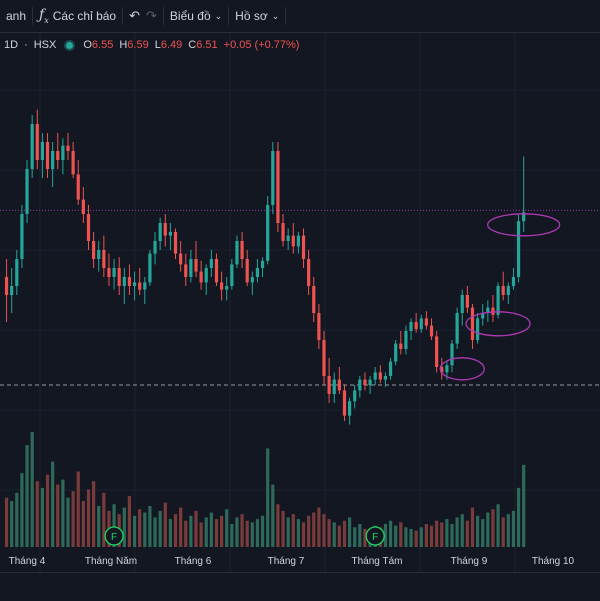 The width and height of the screenshot is (600, 601). Describe the element at coordinates (286, 561) in the screenshot. I see `x-axis-tick-label: Tháng 7` at that location.